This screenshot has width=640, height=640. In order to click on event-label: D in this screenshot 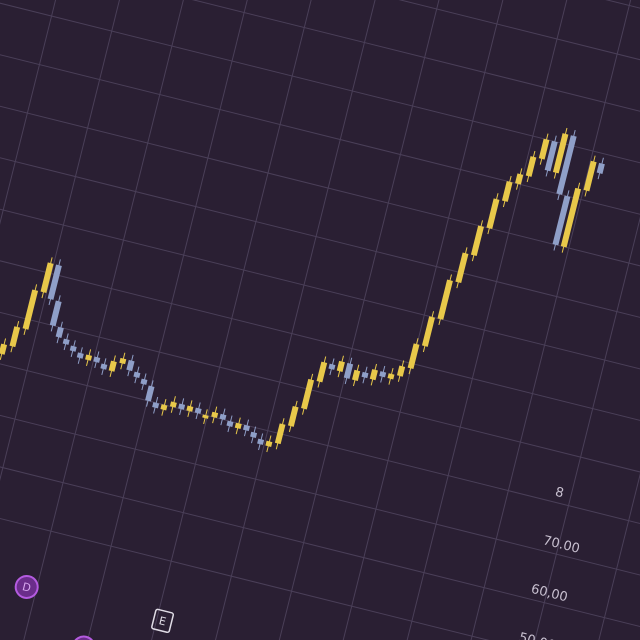, I will do `click(26, 587)`.